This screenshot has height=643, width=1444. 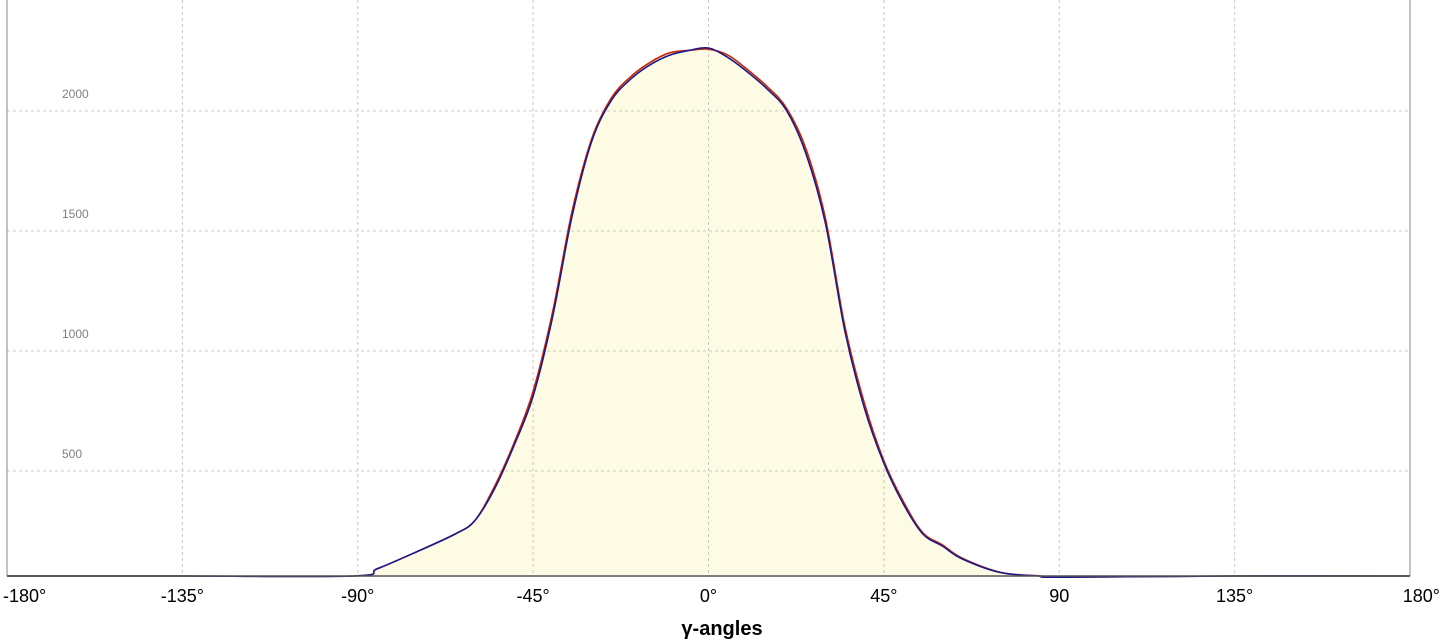 I want to click on y-tick-label: 1000, so click(x=75, y=334).